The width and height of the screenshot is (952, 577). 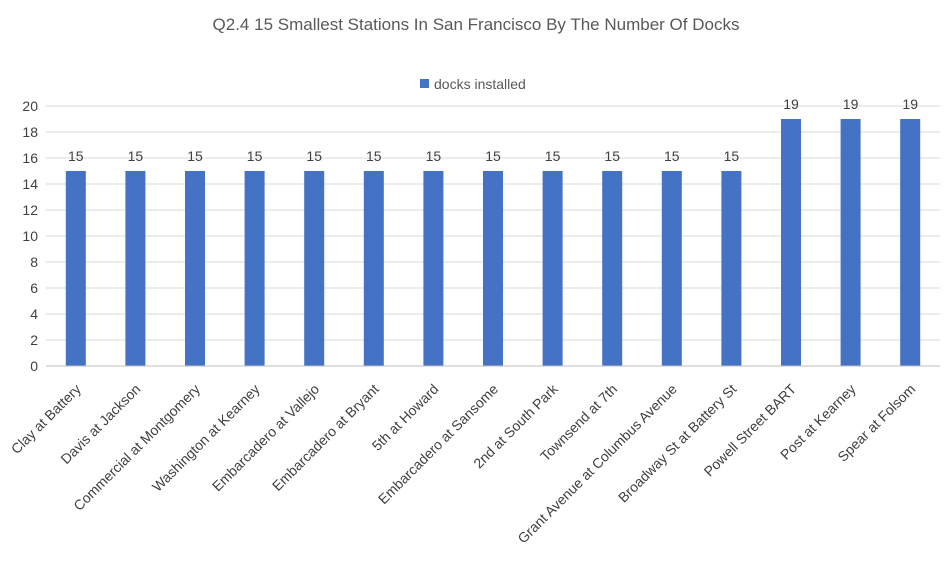 I want to click on y-tick-label: 20, so click(x=30, y=106).